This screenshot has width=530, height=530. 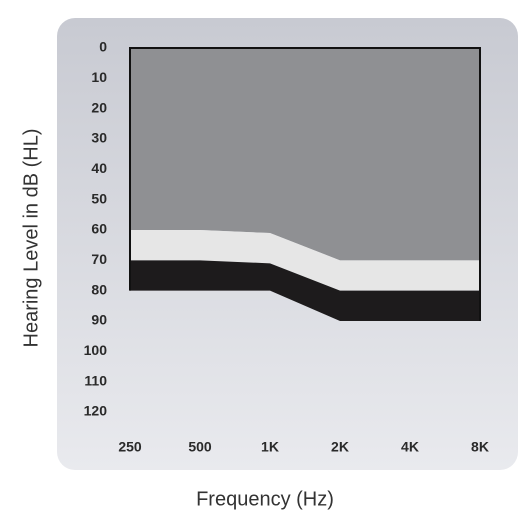 I want to click on x-tick-label: 2K, so click(x=340, y=447).